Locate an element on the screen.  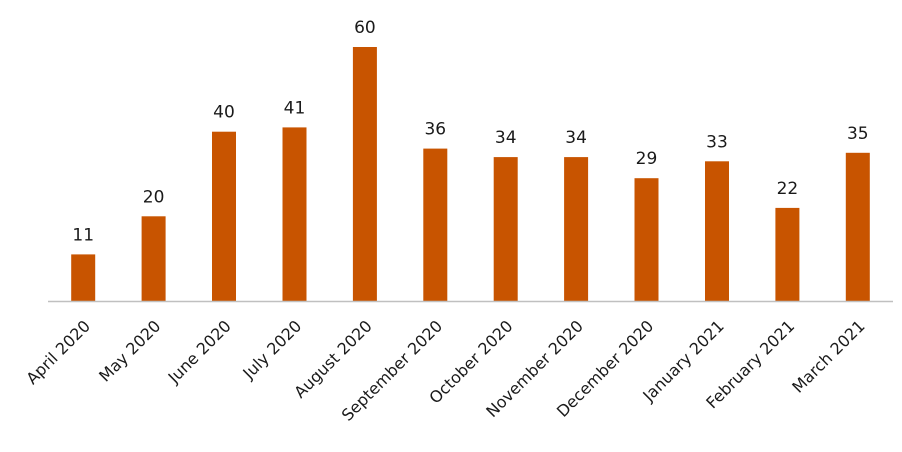
x-tick-label-april-2020: April 2020 is located at coordinates (58, 352).